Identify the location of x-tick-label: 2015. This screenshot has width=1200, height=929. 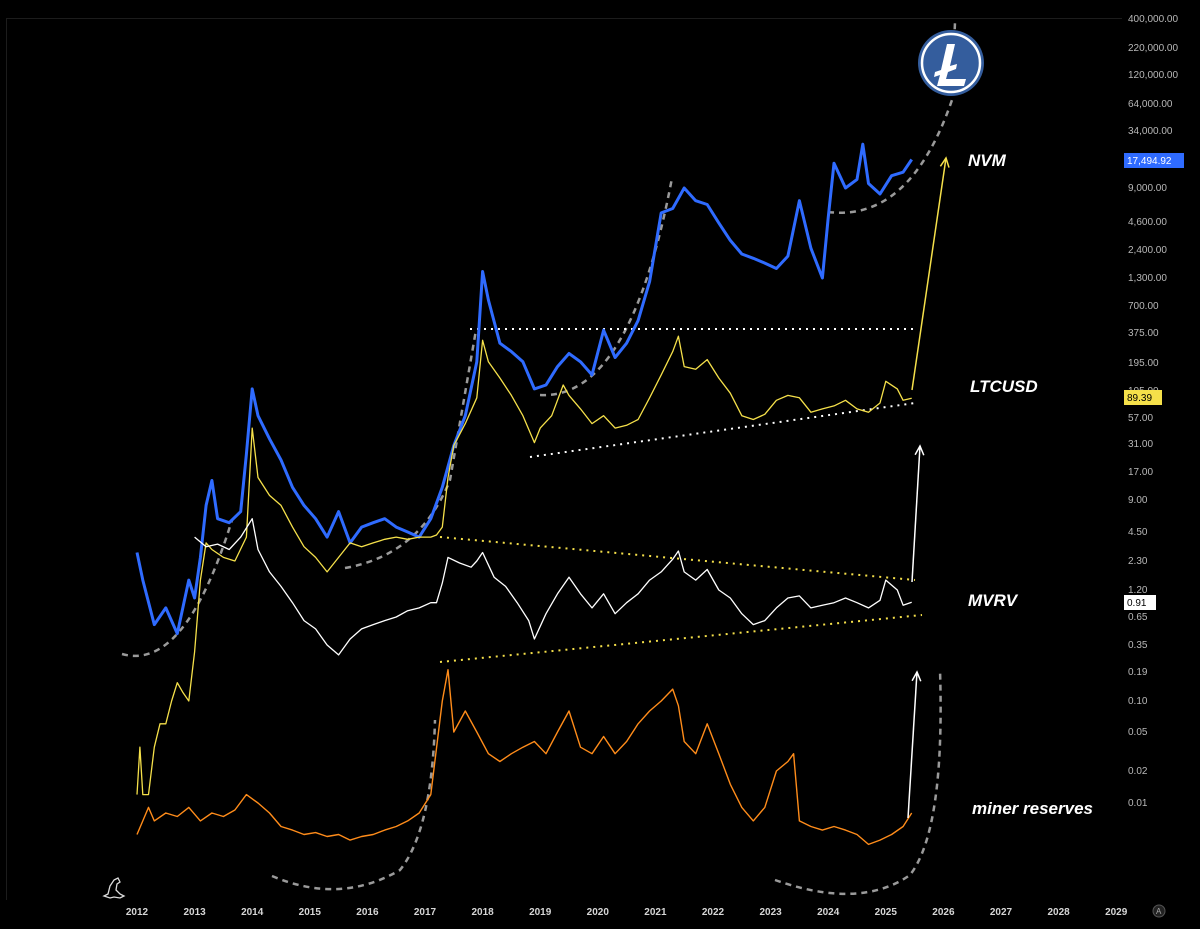
(310, 912).